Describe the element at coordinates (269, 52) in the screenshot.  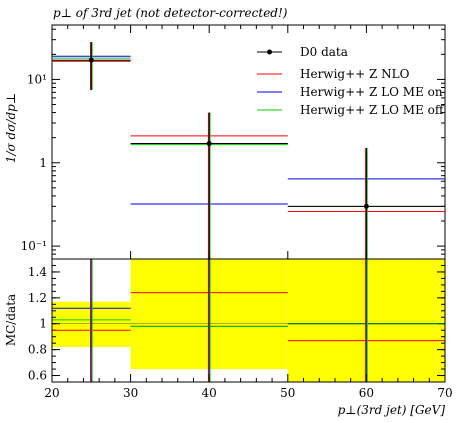
I see `legend-point-d0-data` at that location.